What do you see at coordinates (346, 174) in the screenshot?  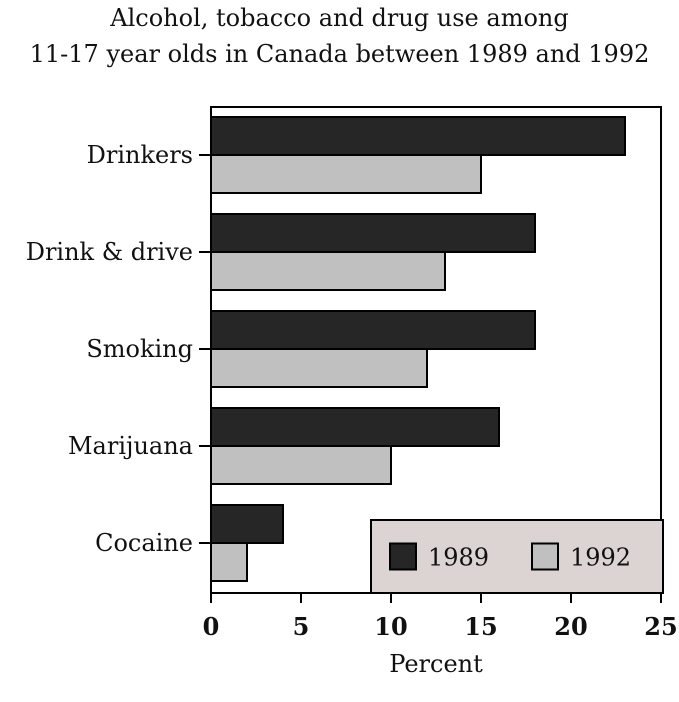 I see `bar-drinkers-1992` at bounding box center [346, 174].